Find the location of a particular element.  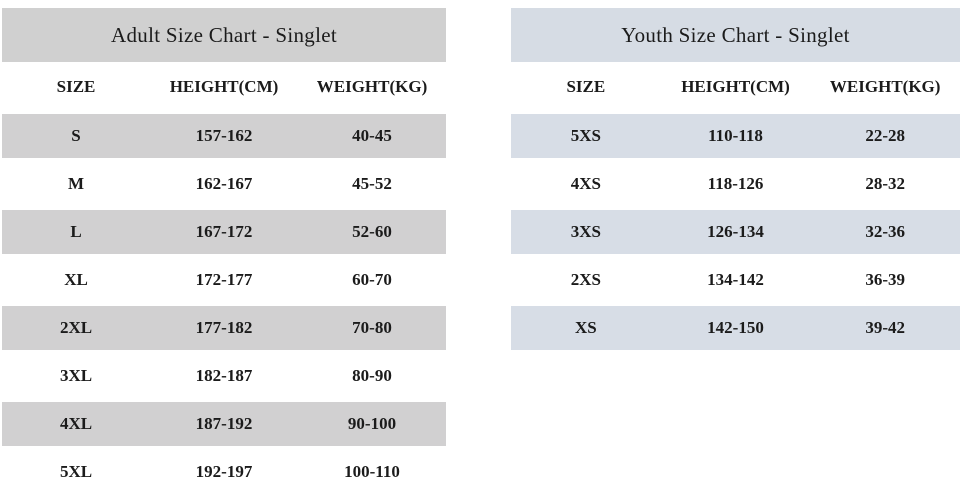

table-cell: 36-39 is located at coordinates (885, 279).